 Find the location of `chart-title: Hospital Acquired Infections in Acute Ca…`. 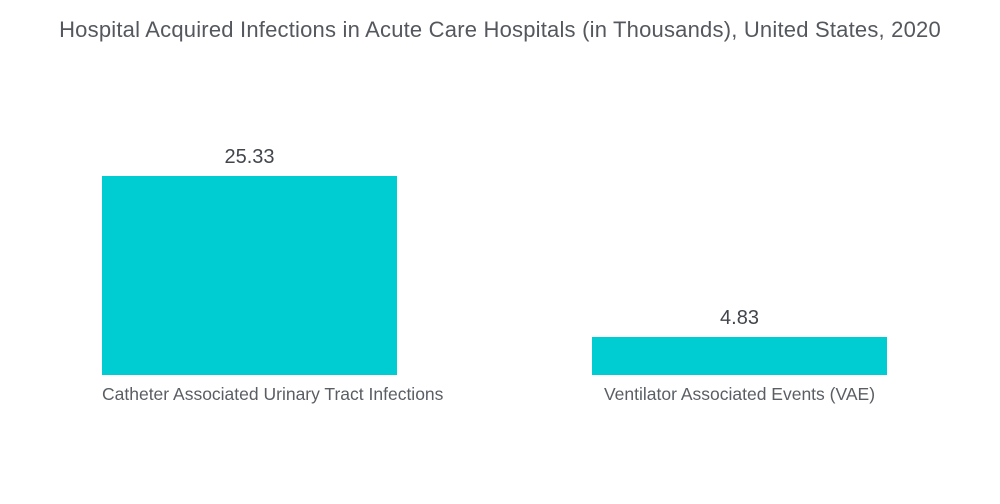

chart-title: Hospital Acquired Infections in Acute Ca… is located at coordinates (500, 29).